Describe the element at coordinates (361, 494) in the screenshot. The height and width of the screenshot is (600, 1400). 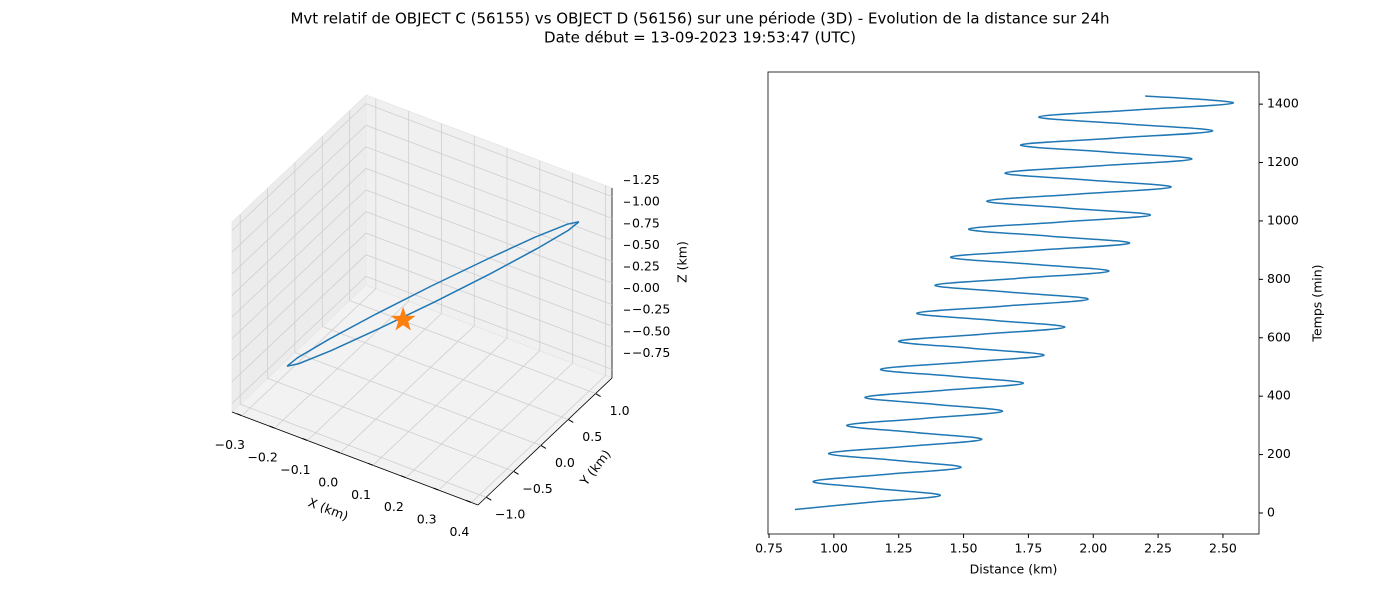
I see `x-tick-label: 0.1` at that location.